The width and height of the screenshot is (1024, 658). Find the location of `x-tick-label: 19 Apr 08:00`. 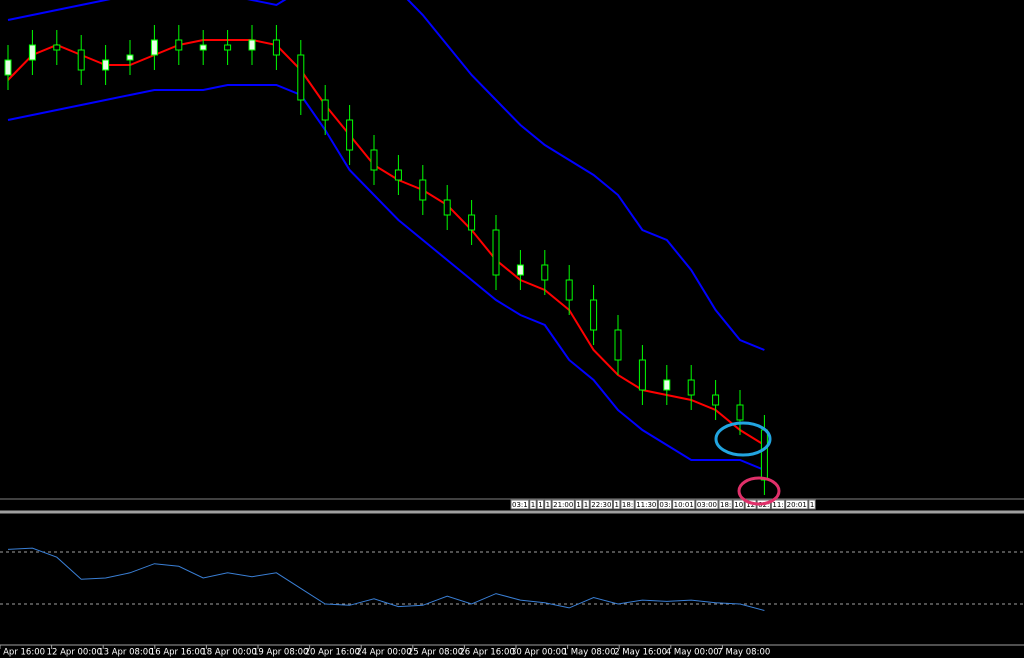

x-tick-label: 19 Apr 08:00 is located at coordinates (280, 653).